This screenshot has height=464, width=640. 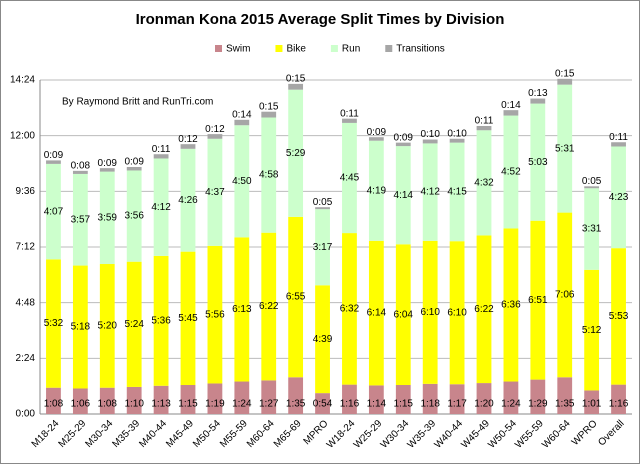 What do you see at coordinates (242, 181) in the screenshot?
I see `data-label: 4:50` at bounding box center [242, 181].